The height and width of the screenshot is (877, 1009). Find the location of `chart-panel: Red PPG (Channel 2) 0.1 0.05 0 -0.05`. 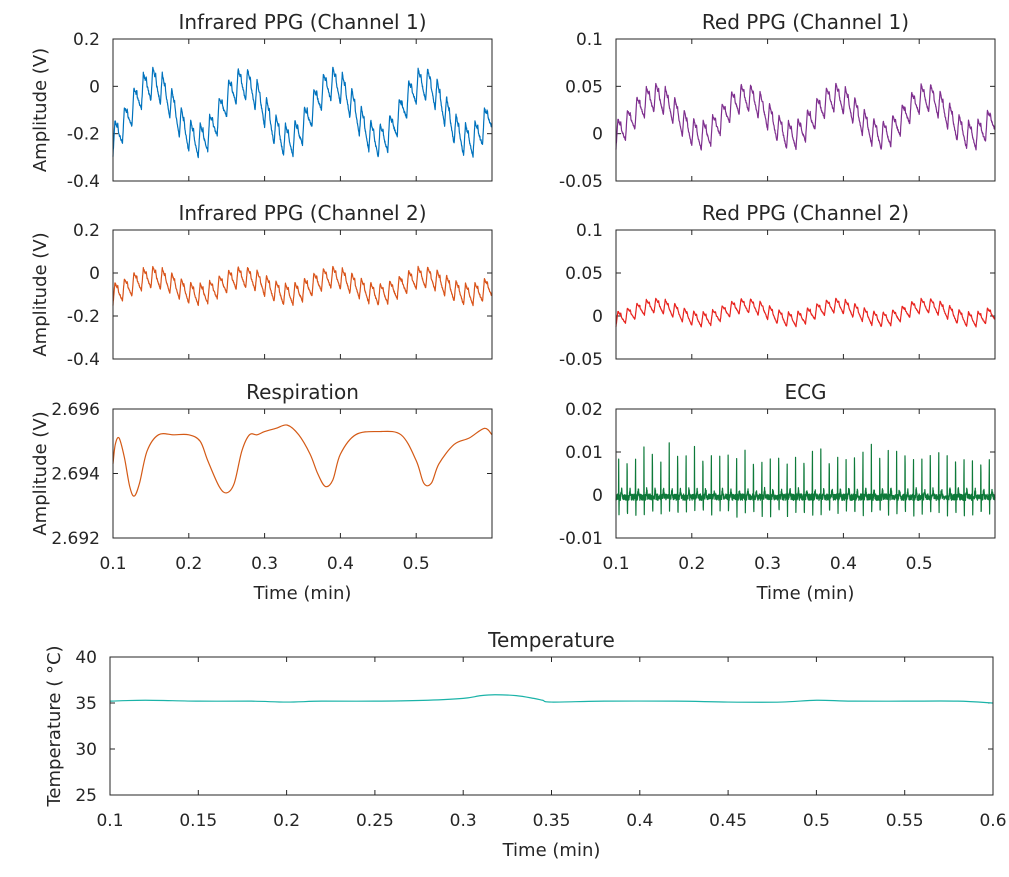

chart-panel: Red PPG (Channel 2) 0.1 0.05 0 -0.05 is located at coordinates (777, 285).